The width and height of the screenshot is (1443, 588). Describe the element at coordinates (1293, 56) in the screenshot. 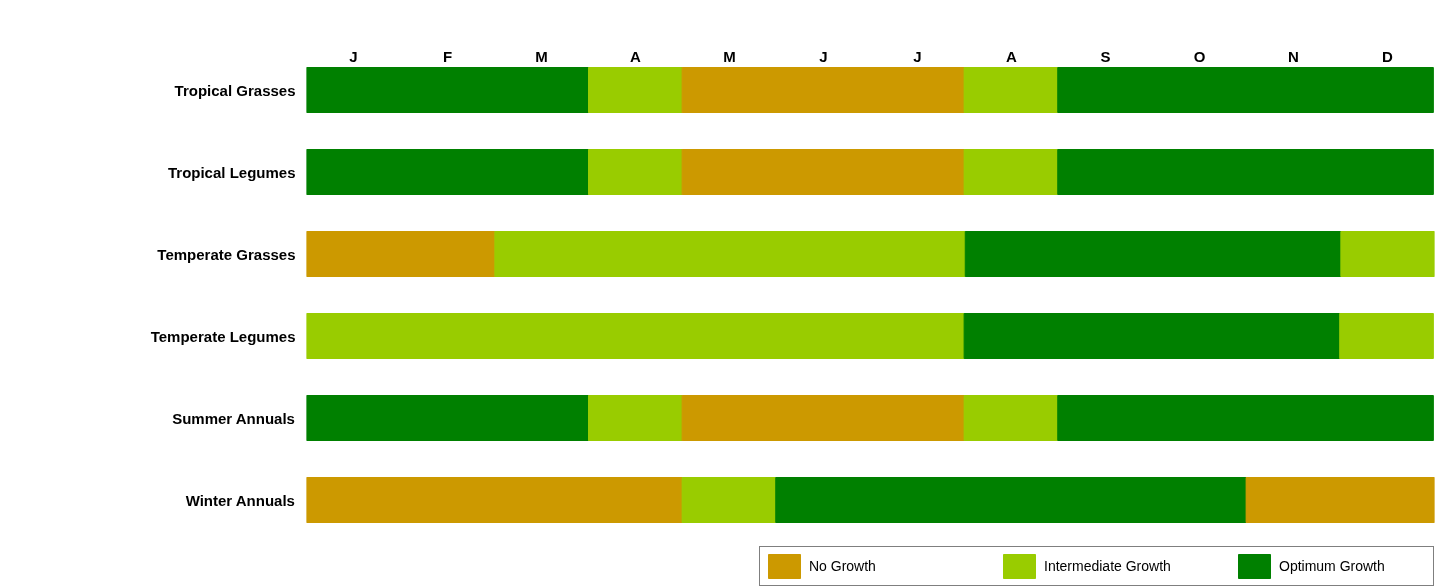

I see `annotation: N` at that location.